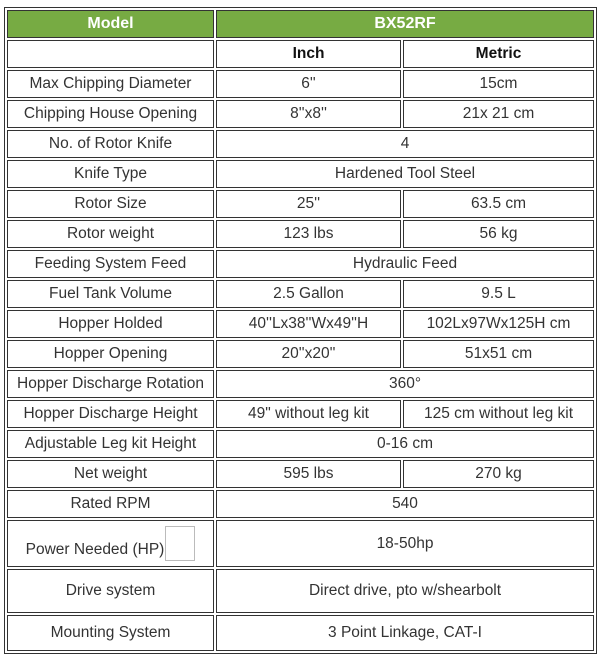 This screenshot has width=605, height=654. I want to click on table-row: Feeding System Feed Hydraulic Feed, so click(301, 264).